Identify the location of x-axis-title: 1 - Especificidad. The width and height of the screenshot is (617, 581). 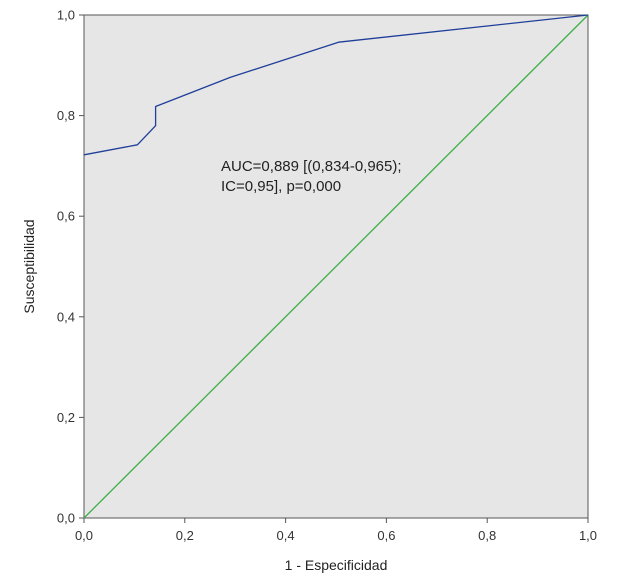
(336, 565).